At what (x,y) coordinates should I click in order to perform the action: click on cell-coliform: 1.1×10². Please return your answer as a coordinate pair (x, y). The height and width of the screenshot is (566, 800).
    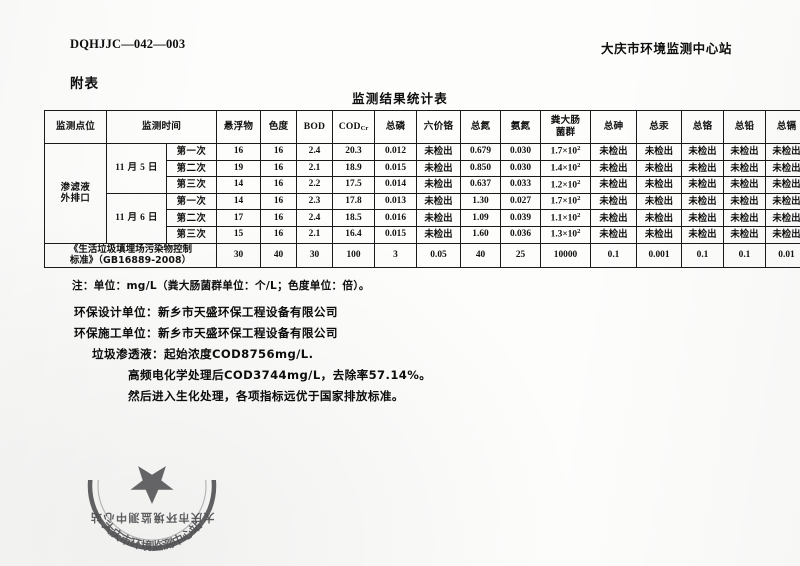
    Looking at the image, I should click on (565, 218).